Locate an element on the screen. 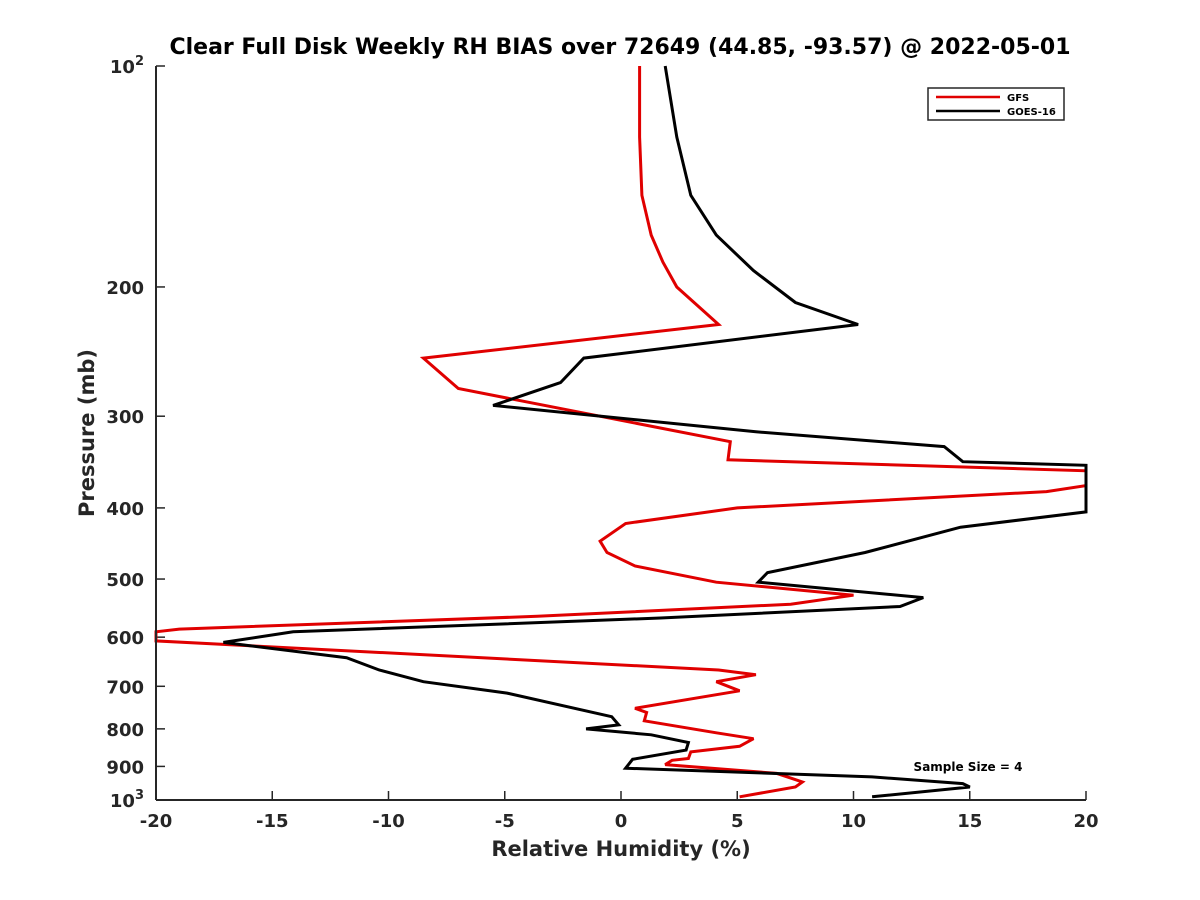 The width and height of the screenshot is (1200, 900). x-tick-label: 20 is located at coordinates (1085, 821).